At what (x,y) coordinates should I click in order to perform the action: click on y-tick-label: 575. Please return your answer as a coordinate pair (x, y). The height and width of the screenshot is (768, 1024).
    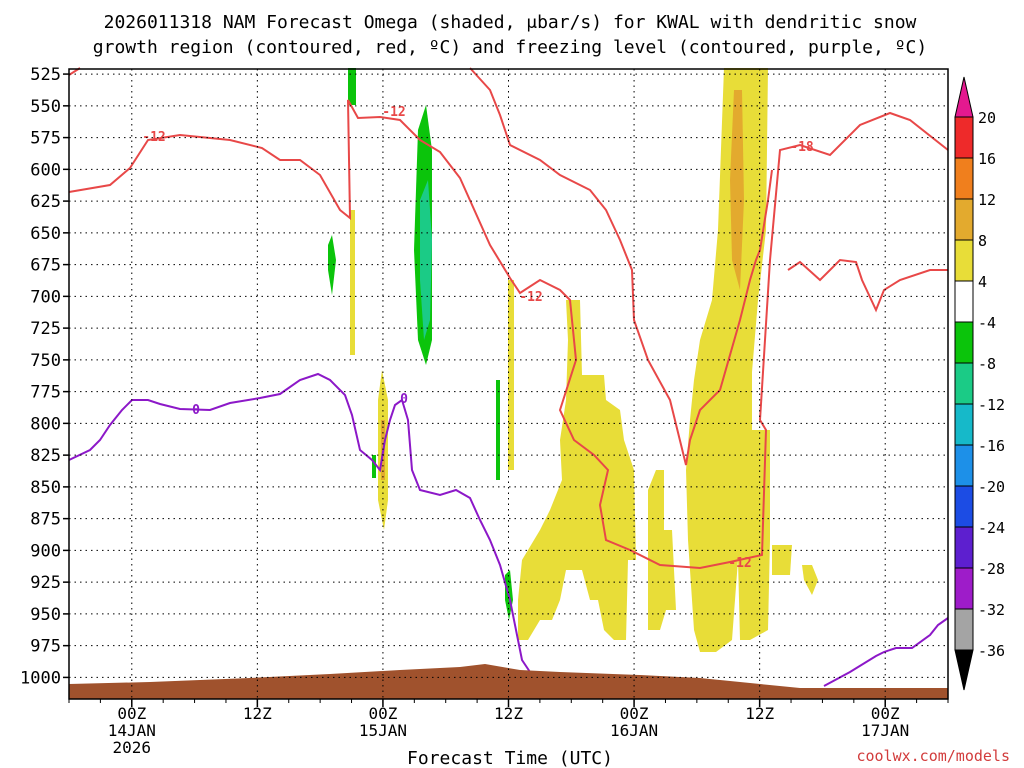
    Looking at the image, I should click on (45, 139).